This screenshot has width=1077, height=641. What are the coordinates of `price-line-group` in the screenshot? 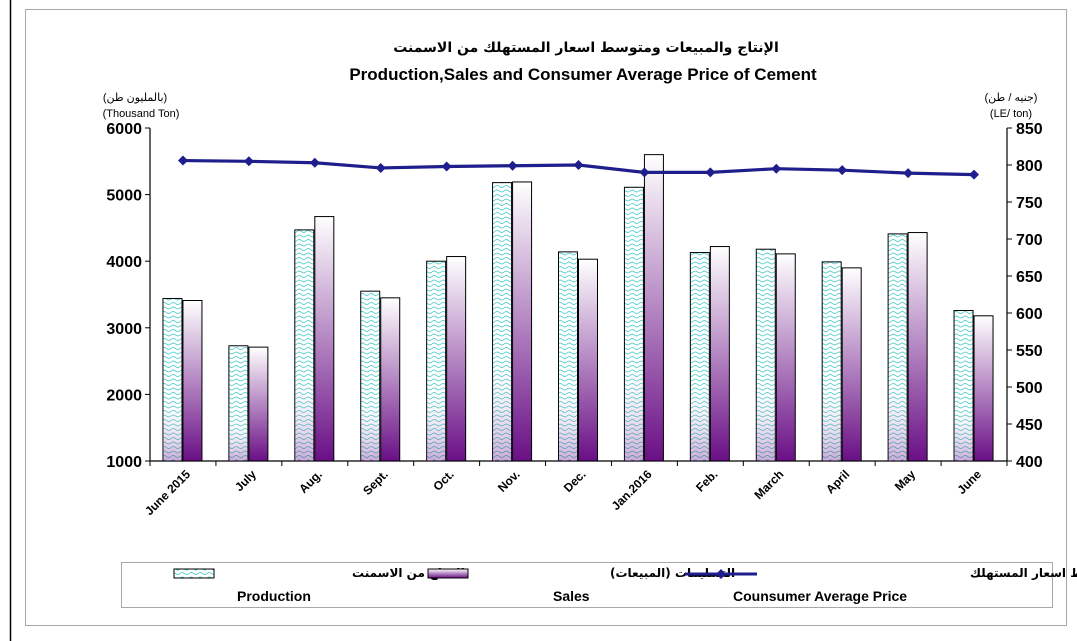 It's located at (578, 167).